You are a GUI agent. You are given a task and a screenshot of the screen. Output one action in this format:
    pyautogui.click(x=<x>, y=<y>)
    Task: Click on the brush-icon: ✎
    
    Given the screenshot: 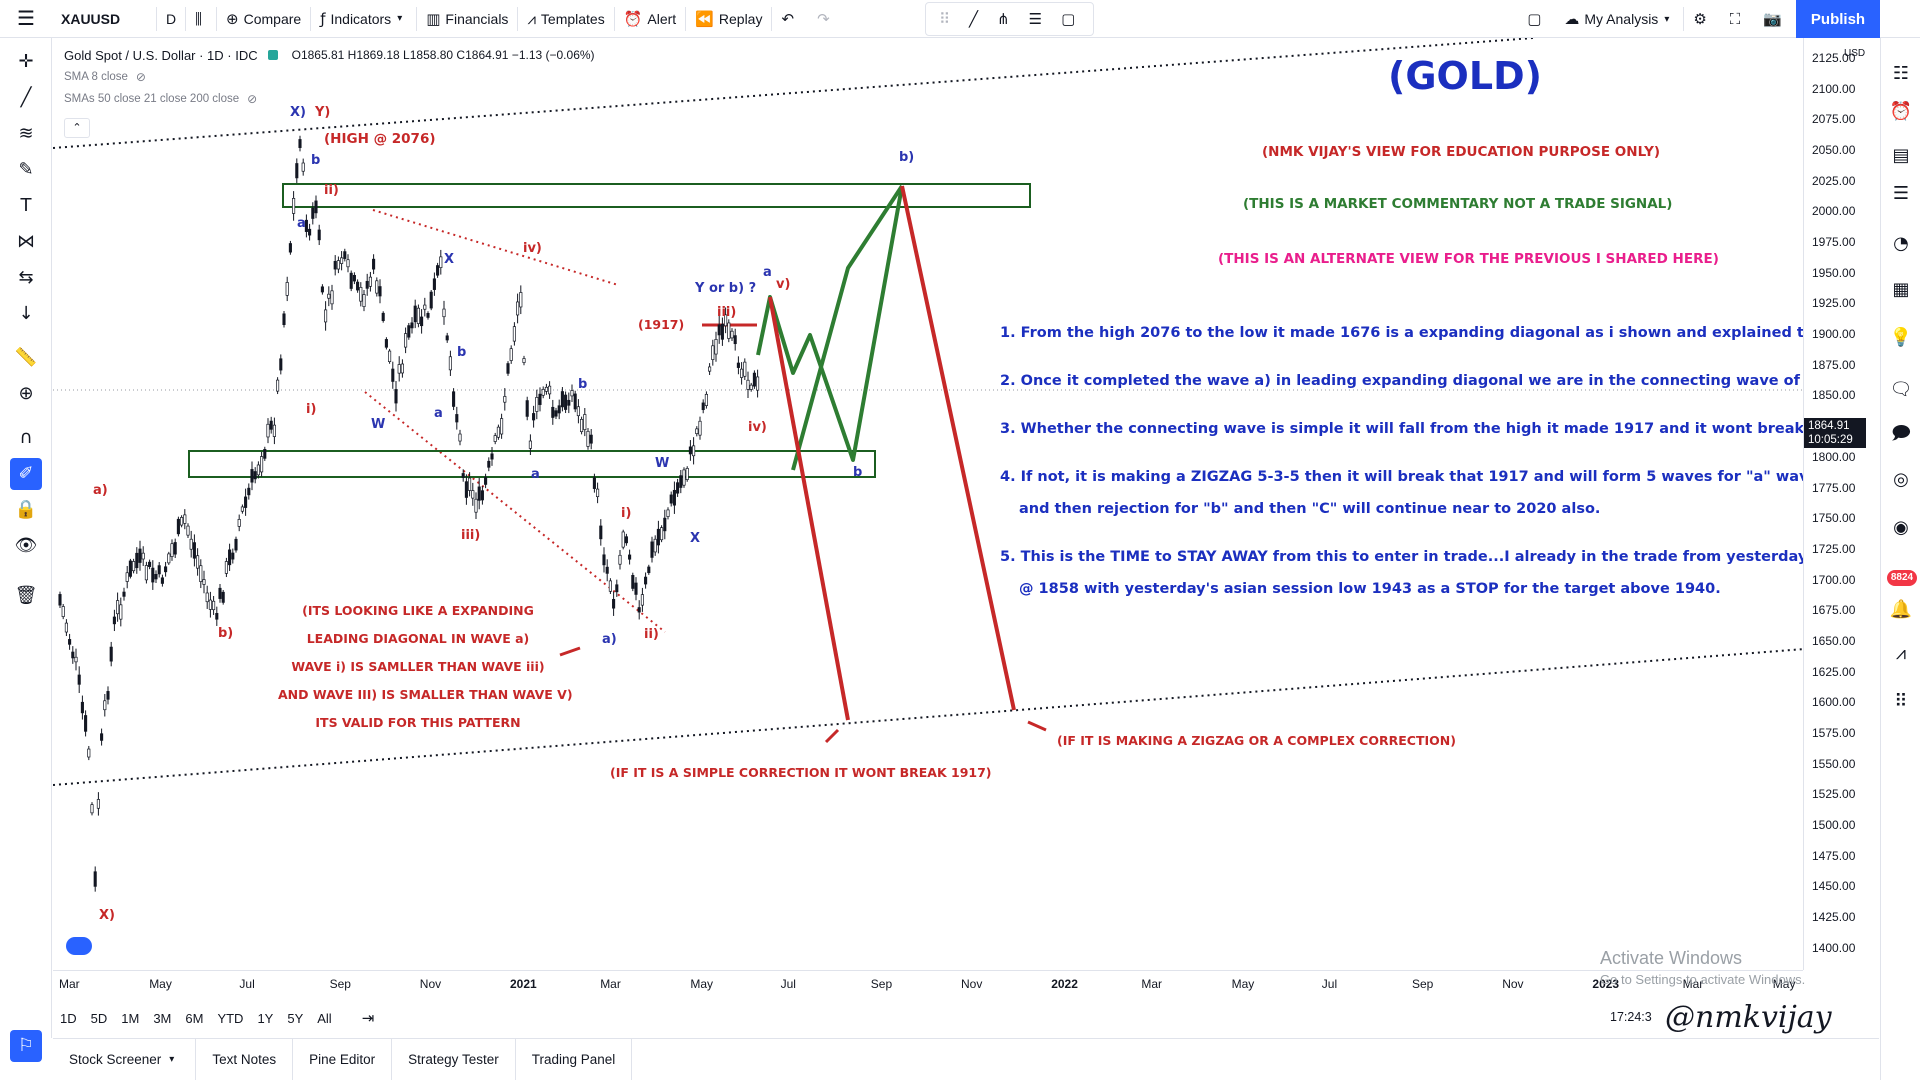 What is the action you would take?
    pyautogui.click(x=26, y=169)
    